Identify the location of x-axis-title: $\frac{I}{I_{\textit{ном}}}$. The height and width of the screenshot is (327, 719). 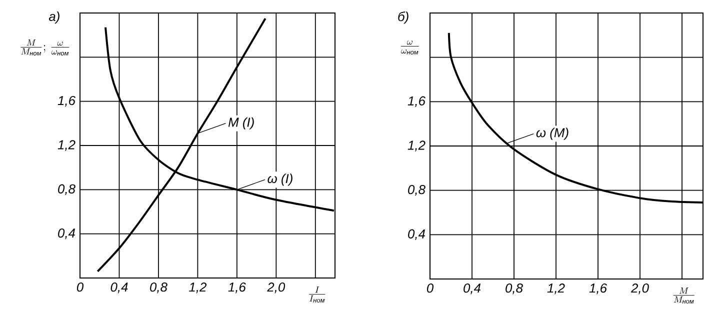
(317, 294).